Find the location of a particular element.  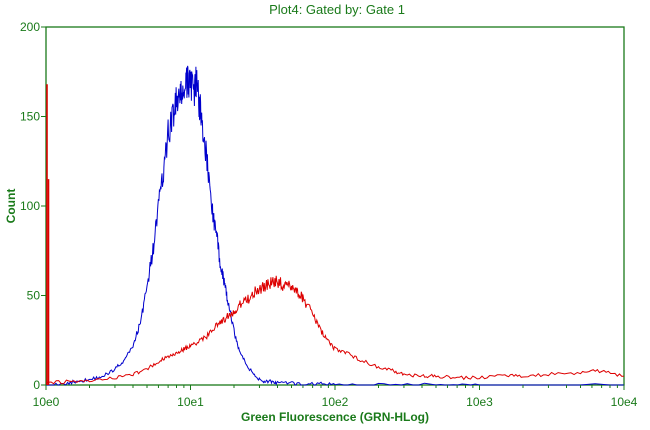

y-tick-label: 100 is located at coordinates (30, 206).